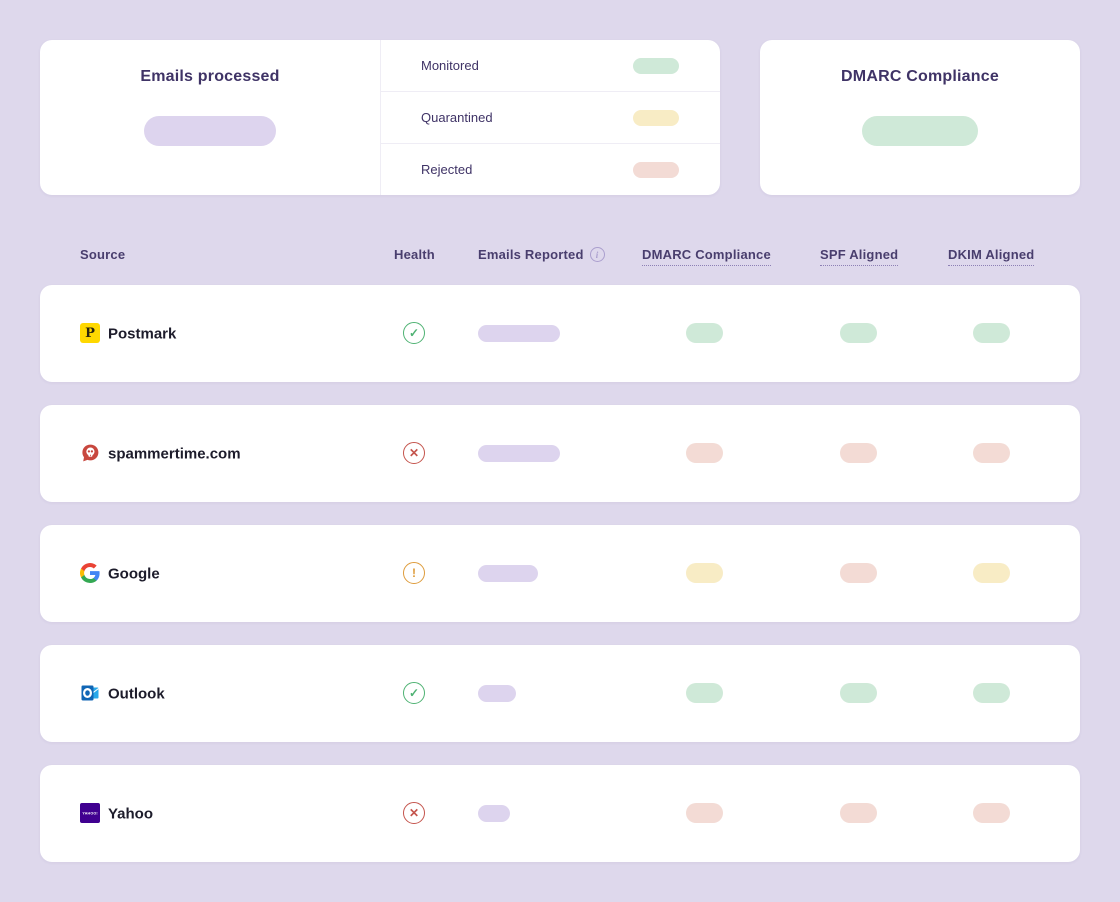  What do you see at coordinates (210, 76) in the screenshot?
I see `emails-processed-title: Emails processed` at bounding box center [210, 76].